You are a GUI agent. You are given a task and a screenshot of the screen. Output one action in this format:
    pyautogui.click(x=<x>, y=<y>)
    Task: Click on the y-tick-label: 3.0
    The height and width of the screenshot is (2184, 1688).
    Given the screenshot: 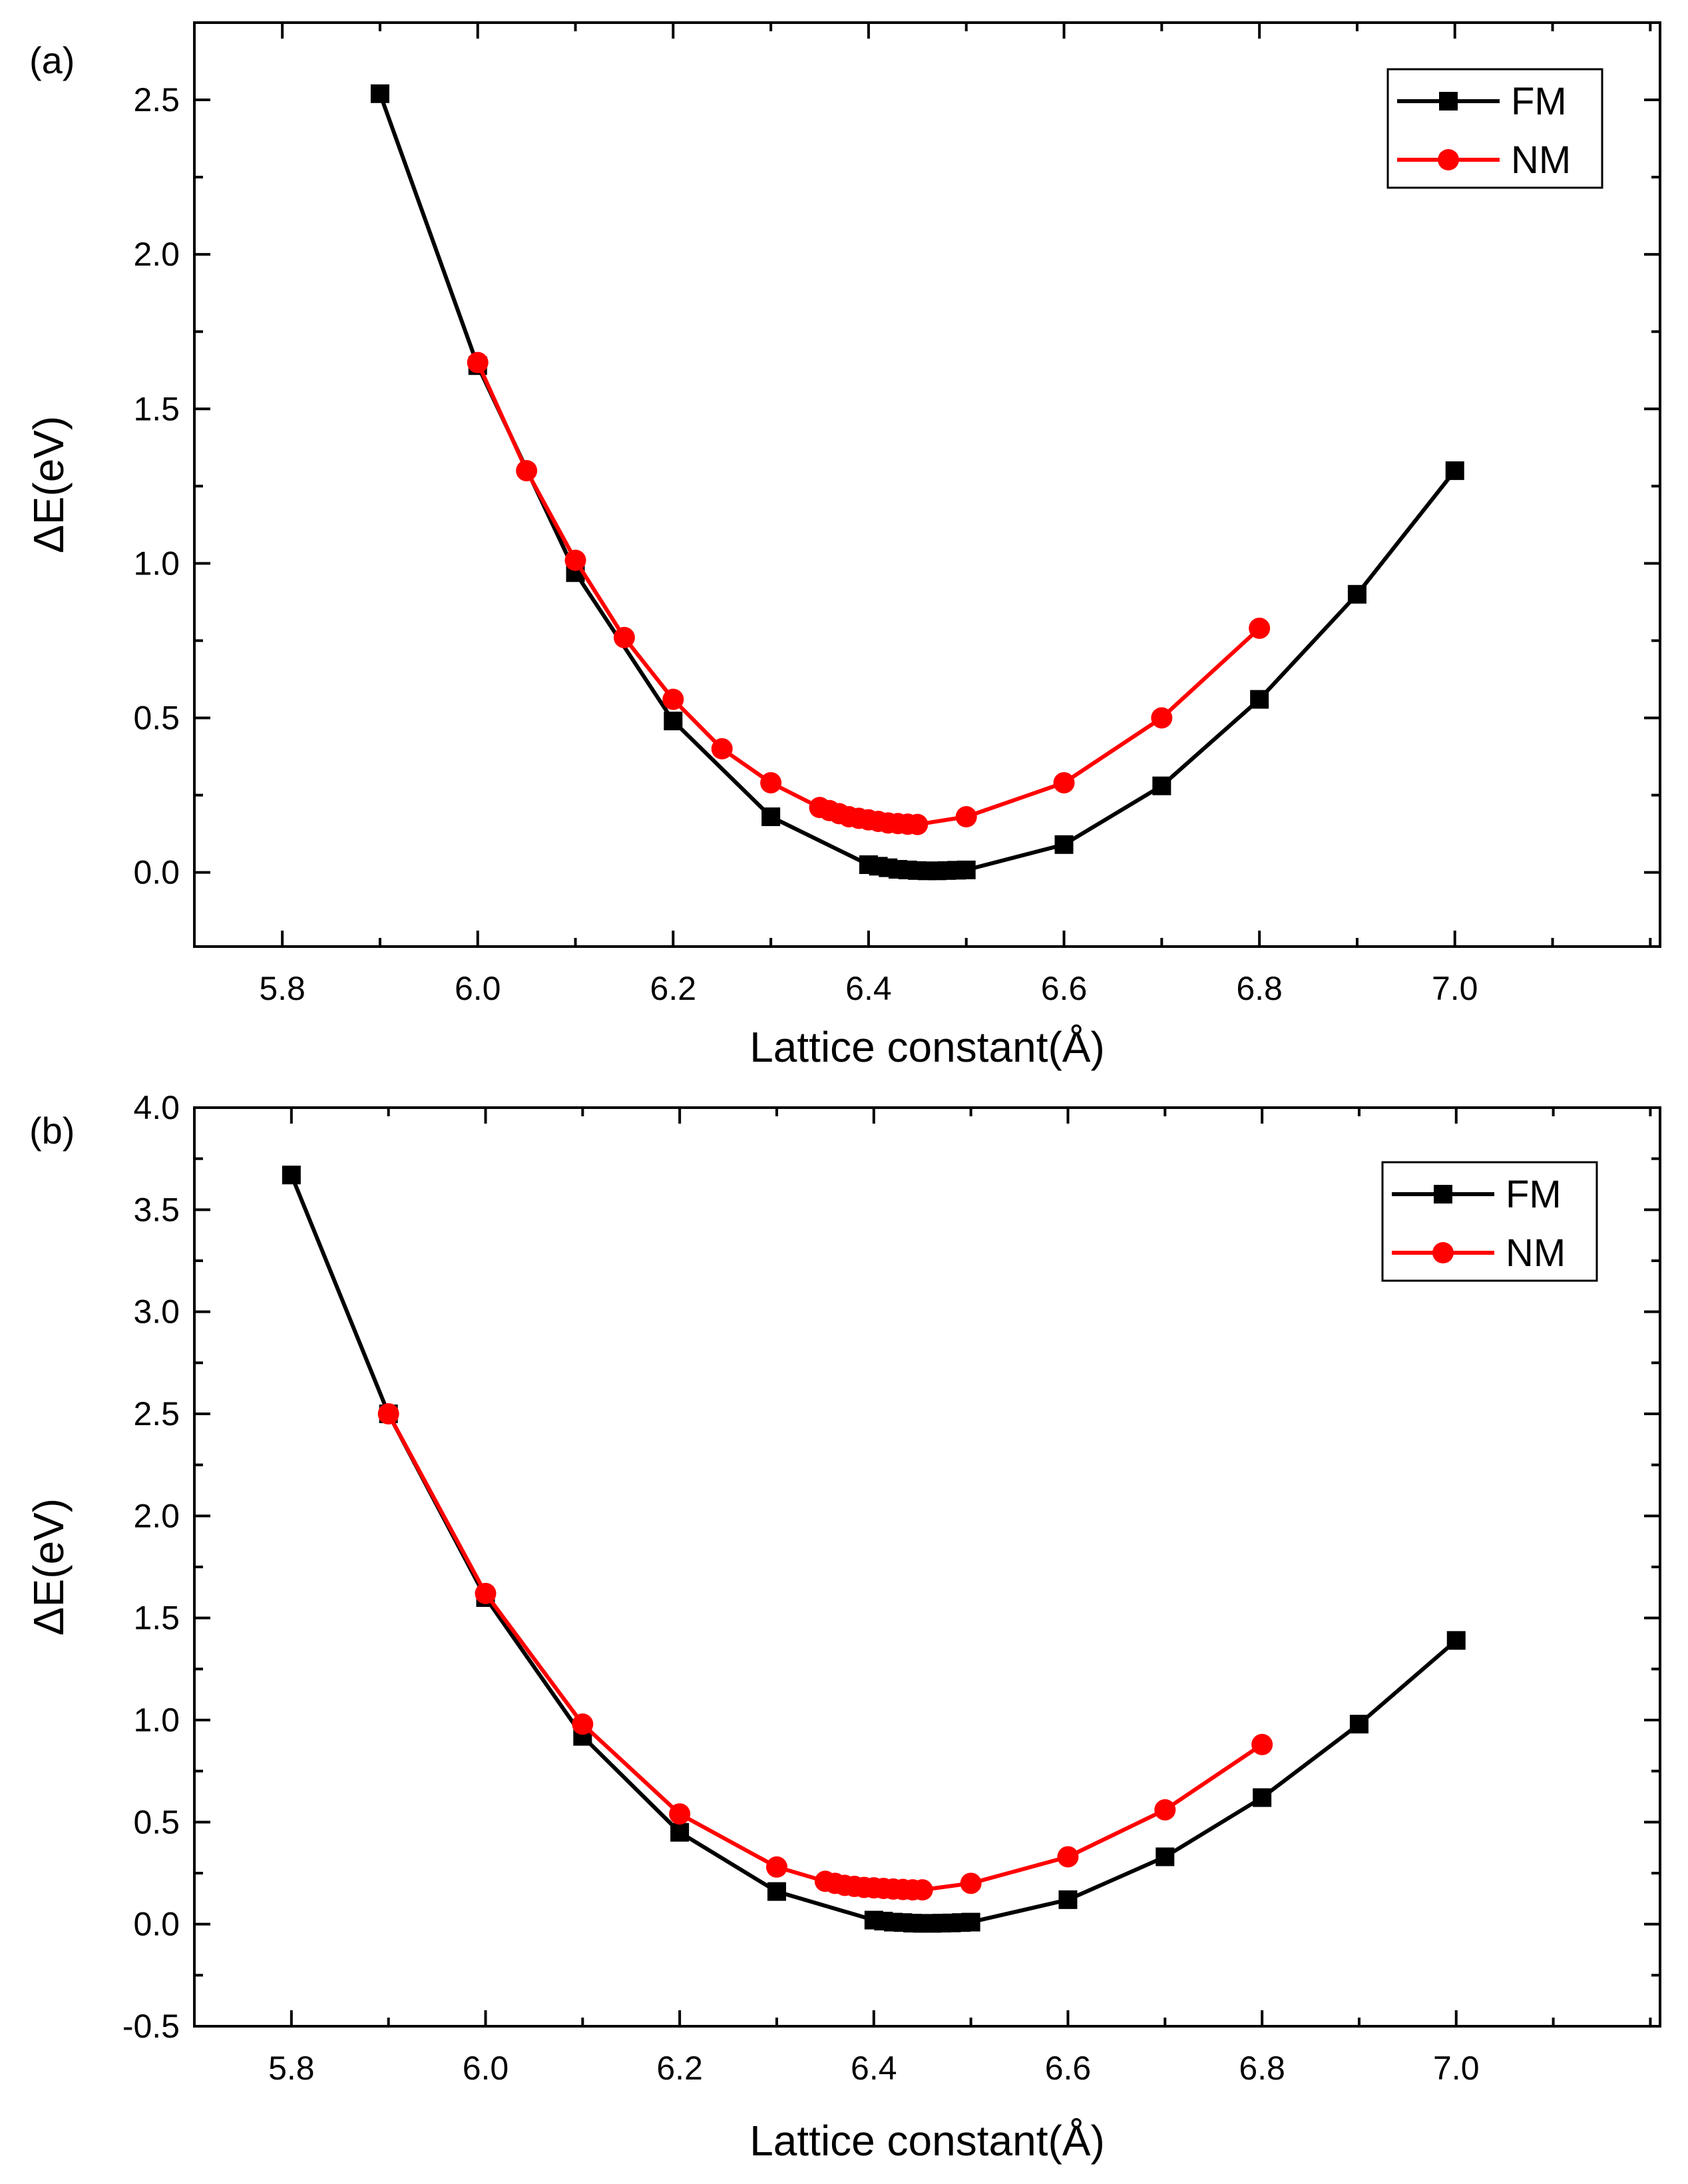 What is the action you would take?
    pyautogui.click(x=156, y=1312)
    